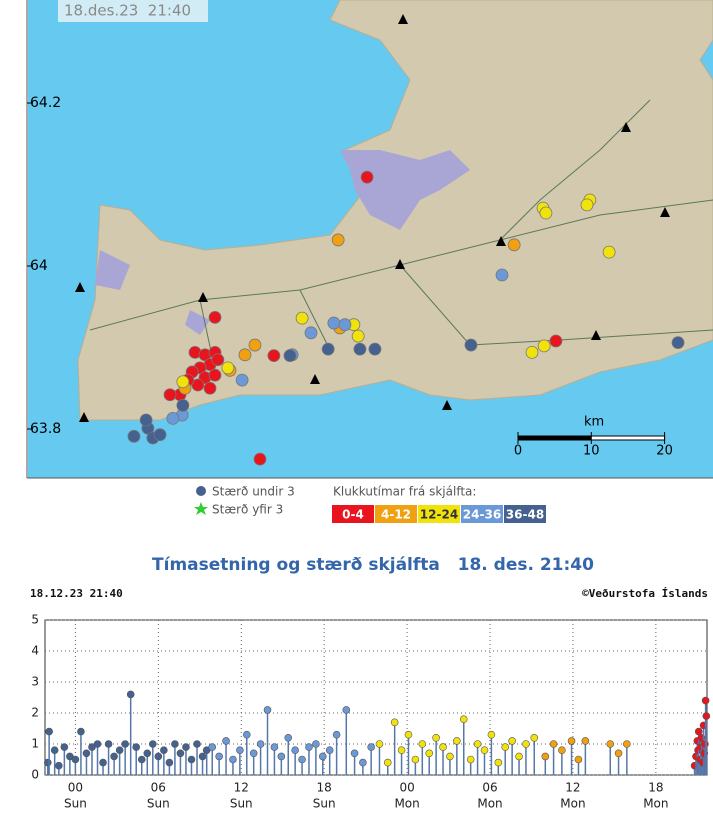 This screenshot has height=819, width=713. What do you see at coordinates (201, 491) in the screenshot?
I see `size-legend-dot` at bounding box center [201, 491].